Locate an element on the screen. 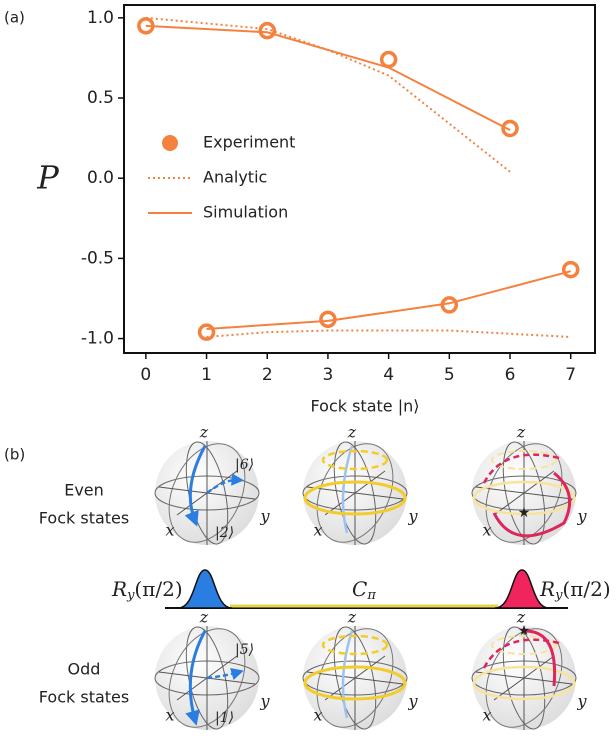 The height and width of the screenshot is (747, 616). x-tick-label: 6 is located at coordinates (510, 375).